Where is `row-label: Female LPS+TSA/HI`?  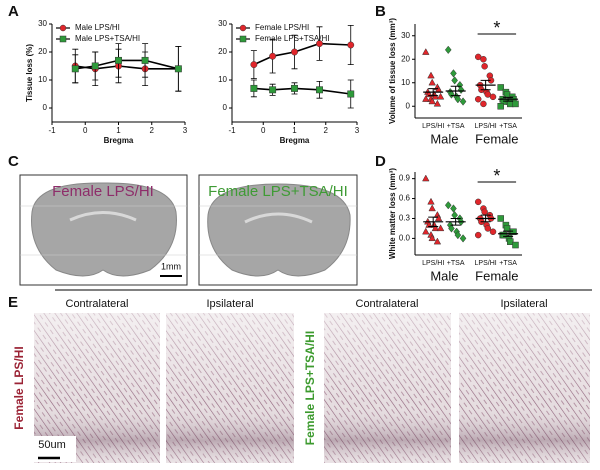
row-label: Female LPS+TSA/HI is located at coordinates (310, 388).